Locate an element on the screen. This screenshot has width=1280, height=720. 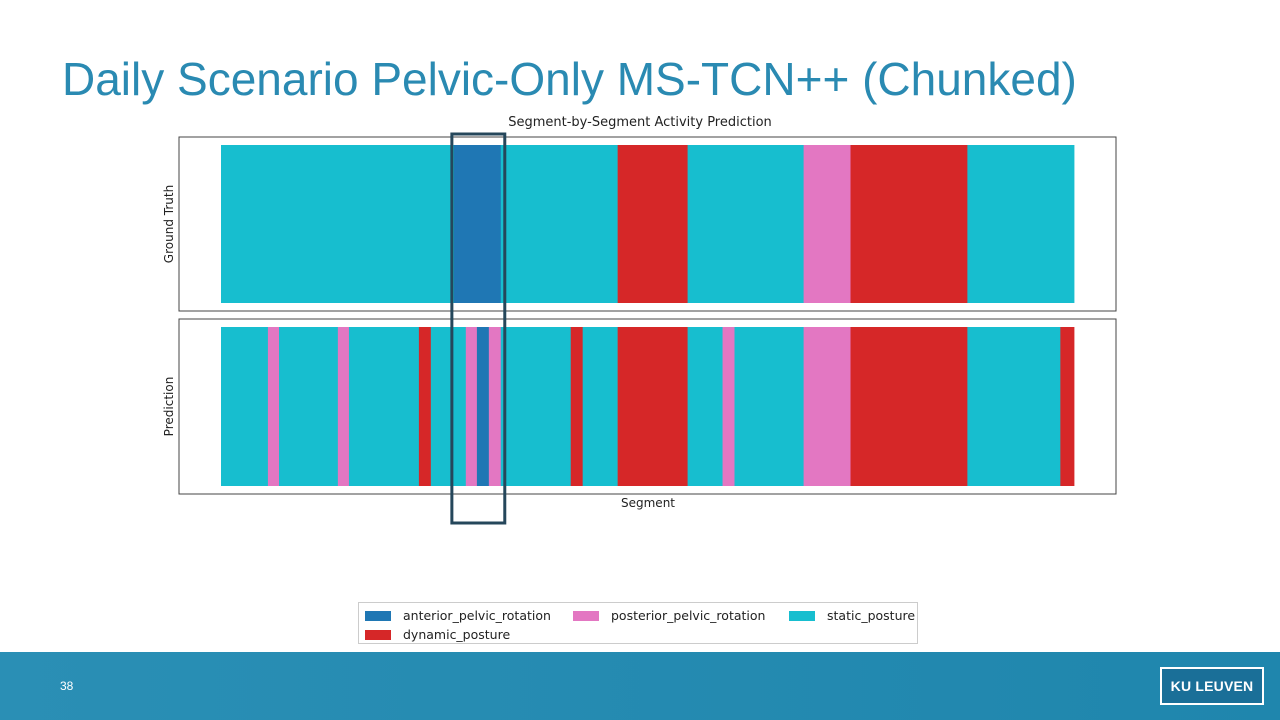
legend-swatch-posterior is located at coordinates (586, 615).